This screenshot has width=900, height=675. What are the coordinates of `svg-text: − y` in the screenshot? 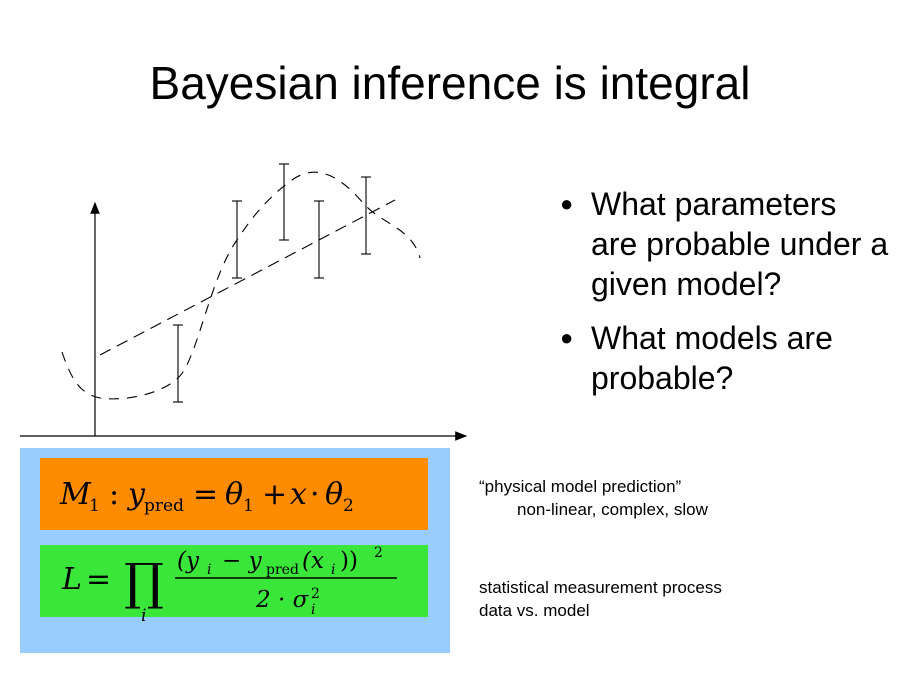 It's located at (242, 561).